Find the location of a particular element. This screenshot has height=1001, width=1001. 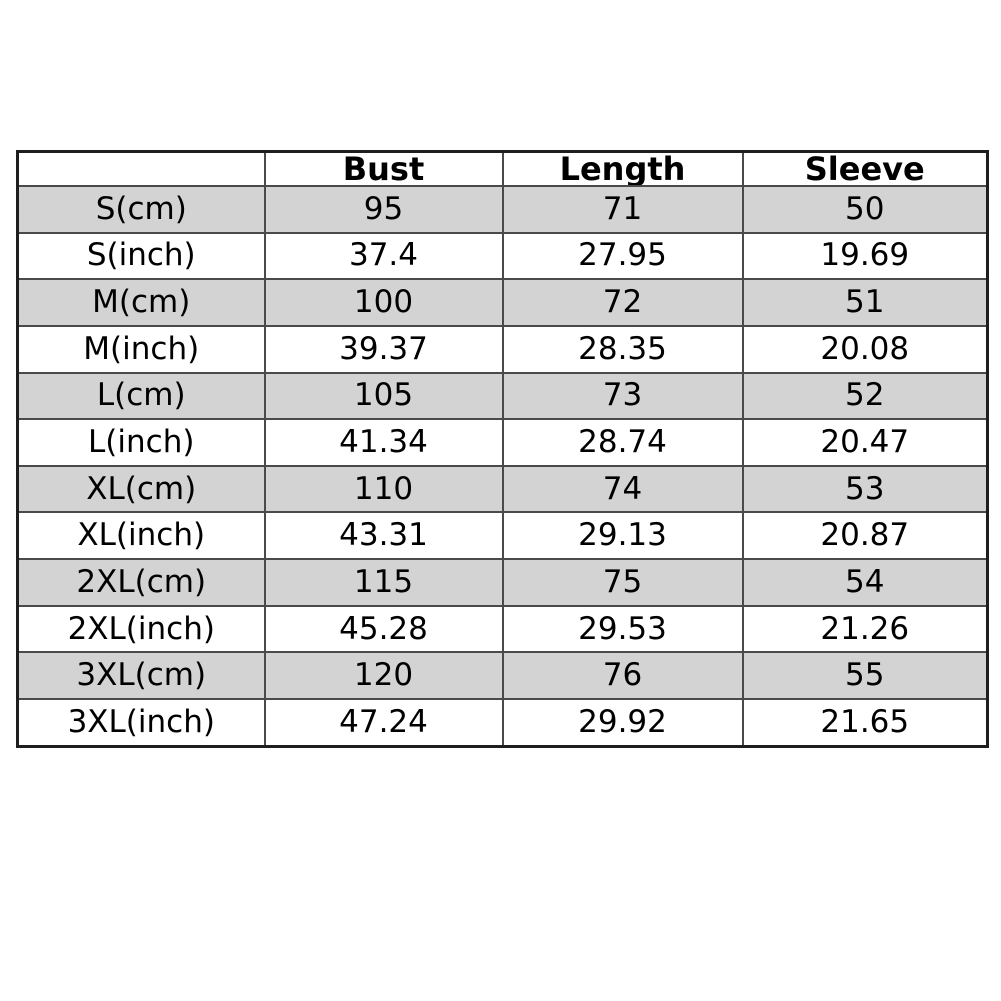

table-cell: 21.26 is located at coordinates (865, 629).